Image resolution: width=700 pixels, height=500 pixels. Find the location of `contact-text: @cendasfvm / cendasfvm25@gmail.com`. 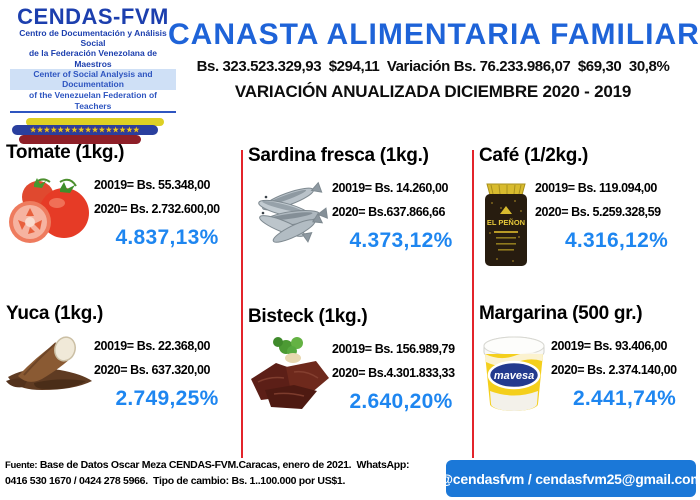

contact-text: @cendasfvm / cendasfvm25@gmail.com is located at coordinates (569, 478).